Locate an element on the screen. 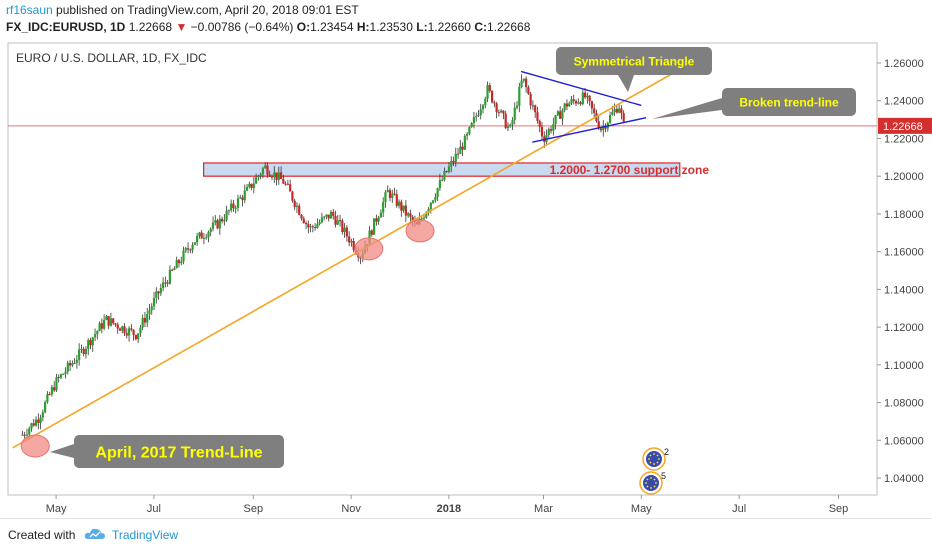 The width and height of the screenshot is (932, 551). last-price: 1.22668 is located at coordinates (150, 27).